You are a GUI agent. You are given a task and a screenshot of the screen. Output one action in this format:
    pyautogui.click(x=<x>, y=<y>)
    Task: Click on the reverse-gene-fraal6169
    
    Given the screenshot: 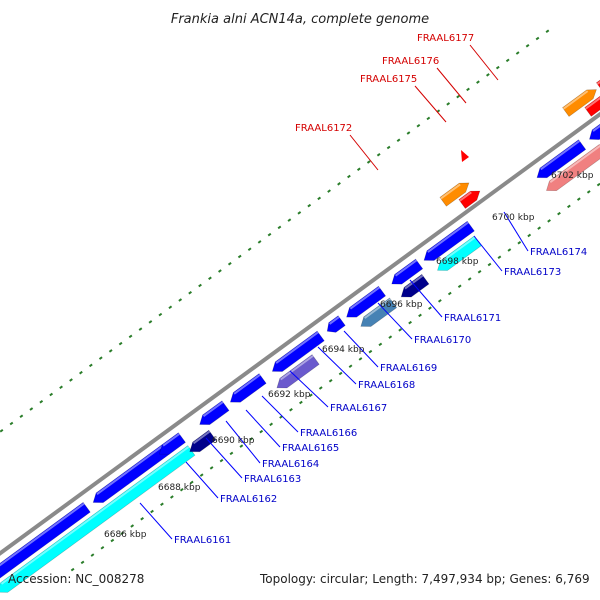 What is the action you would take?
    pyautogui.click(x=377, y=314)
    